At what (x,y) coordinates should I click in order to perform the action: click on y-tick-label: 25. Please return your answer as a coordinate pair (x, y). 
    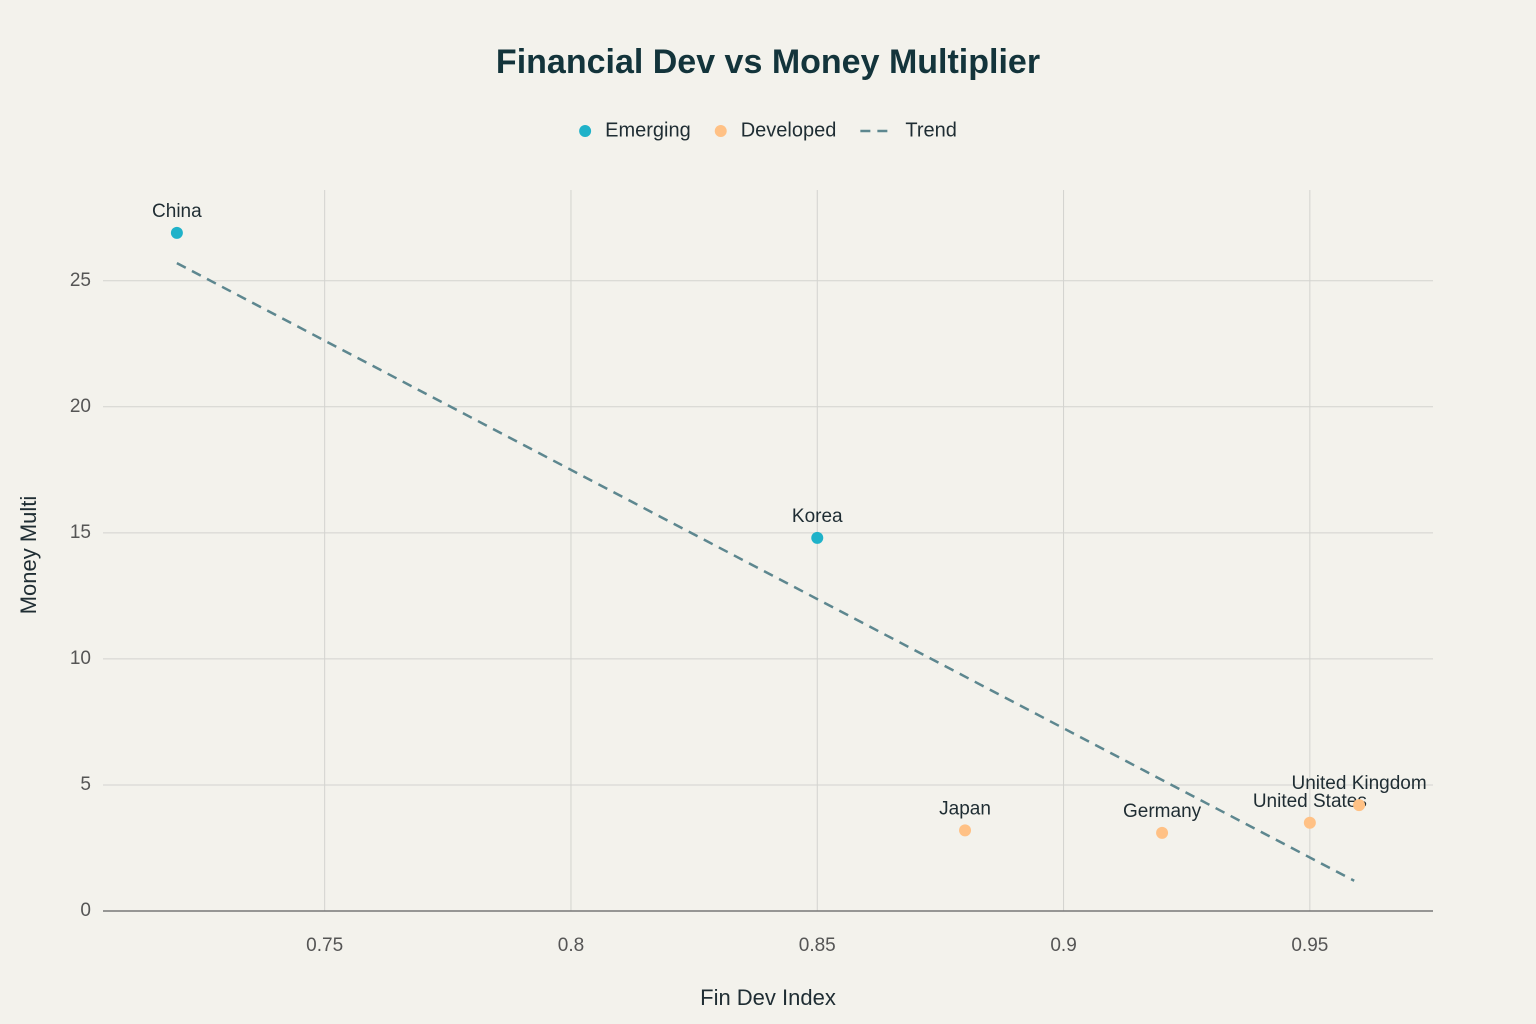
    Looking at the image, I should click on (80, 280).